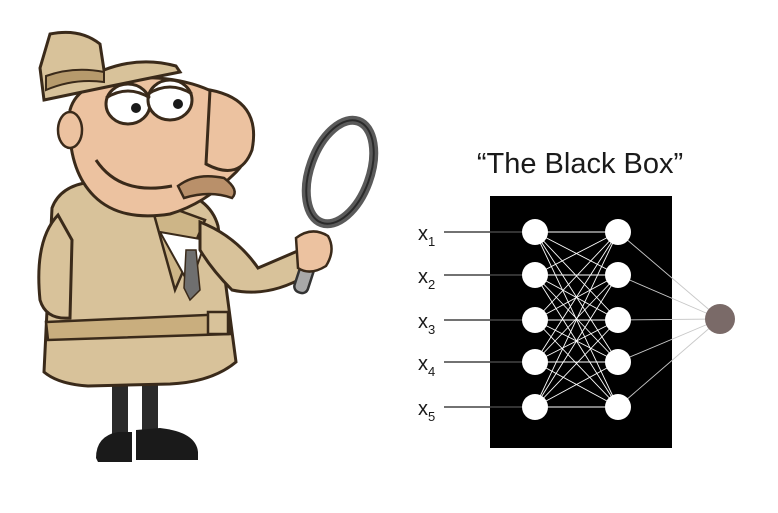 Image resolution: width=778 pixels, height=513 pixels. Describe the element at coordinates (136, 108) in the screenshot. I see `detective-left-pupil` at that location.